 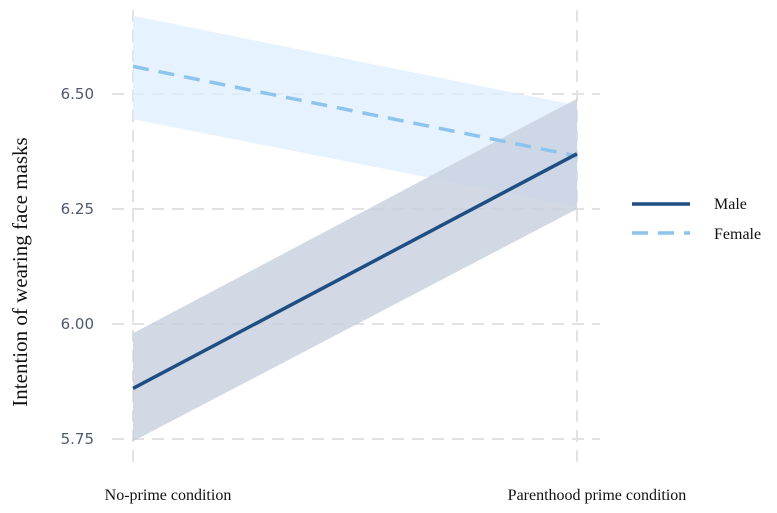 What do you see at coordinates (737, 234) in the screenshot?
I see `legend-label-female: Female` at bounding box center [737, 234].